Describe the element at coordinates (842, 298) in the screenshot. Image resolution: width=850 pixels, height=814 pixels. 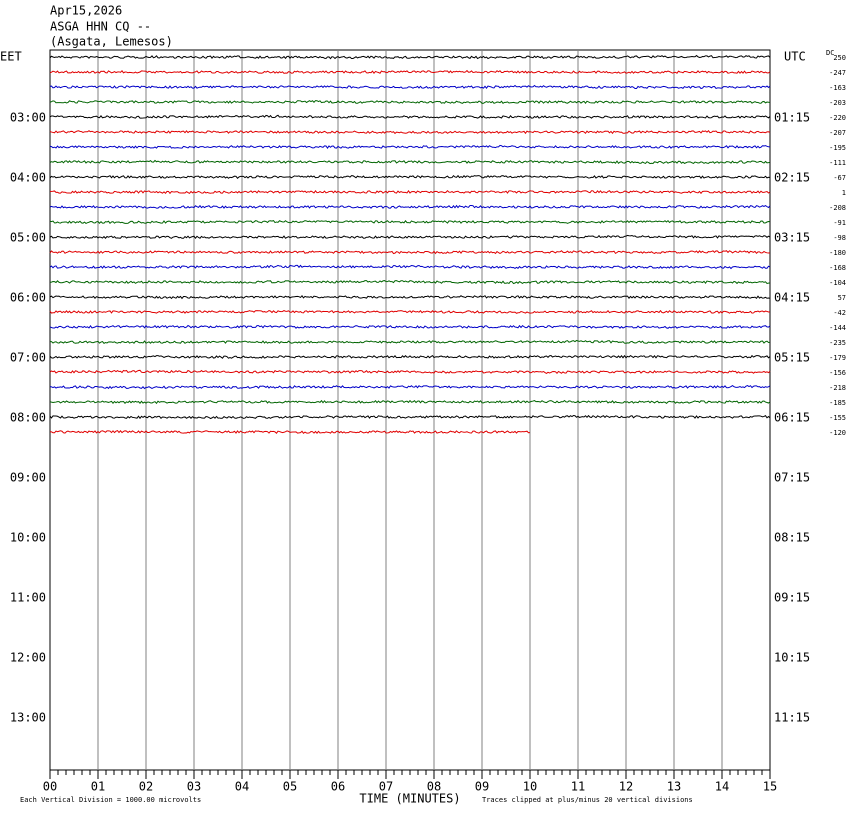
I see `dc-offset: 57` at that location.